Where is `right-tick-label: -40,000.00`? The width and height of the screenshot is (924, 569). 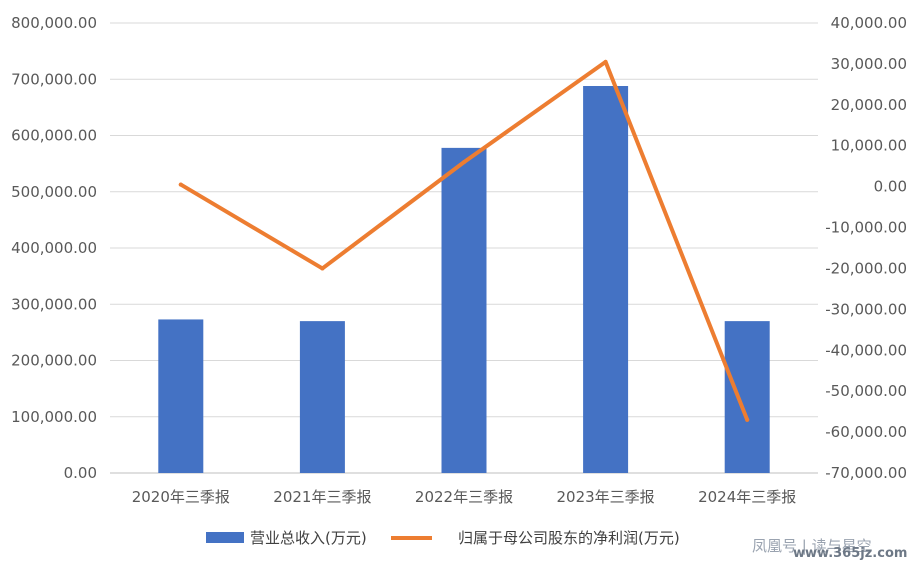
right-tick-label: -40,000.00 is located at coordinates (866, 350).